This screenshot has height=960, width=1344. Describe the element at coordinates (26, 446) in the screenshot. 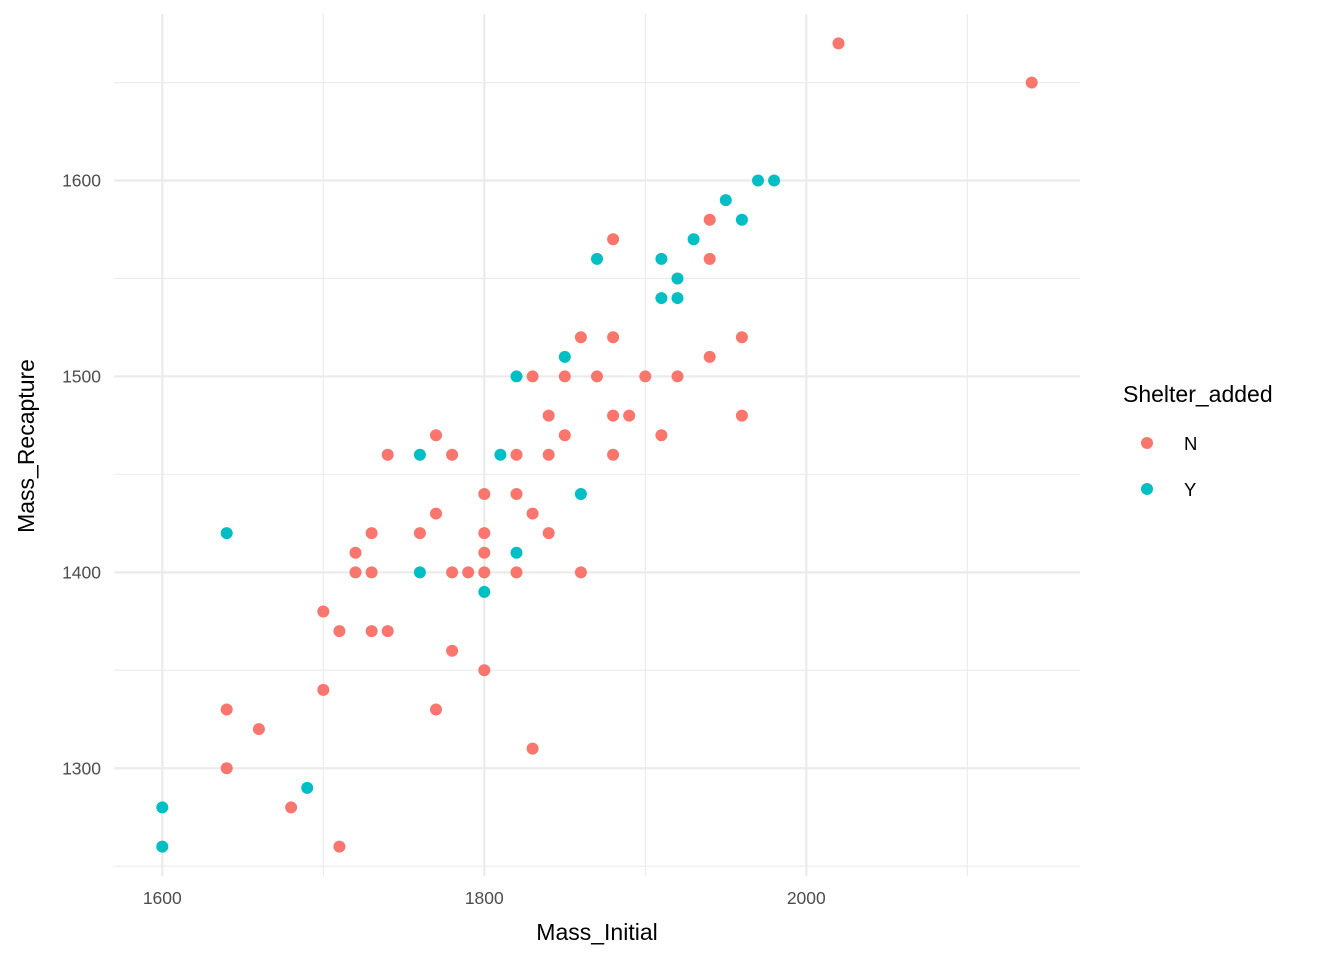

I see `y-axis-title: Mass_Recapture` at that location.